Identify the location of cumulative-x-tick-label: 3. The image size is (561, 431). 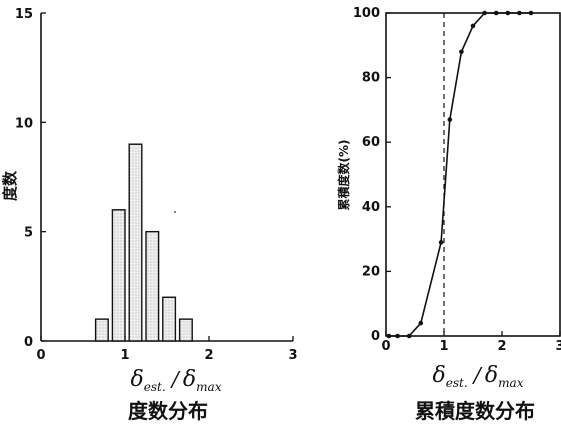
(558, 346).